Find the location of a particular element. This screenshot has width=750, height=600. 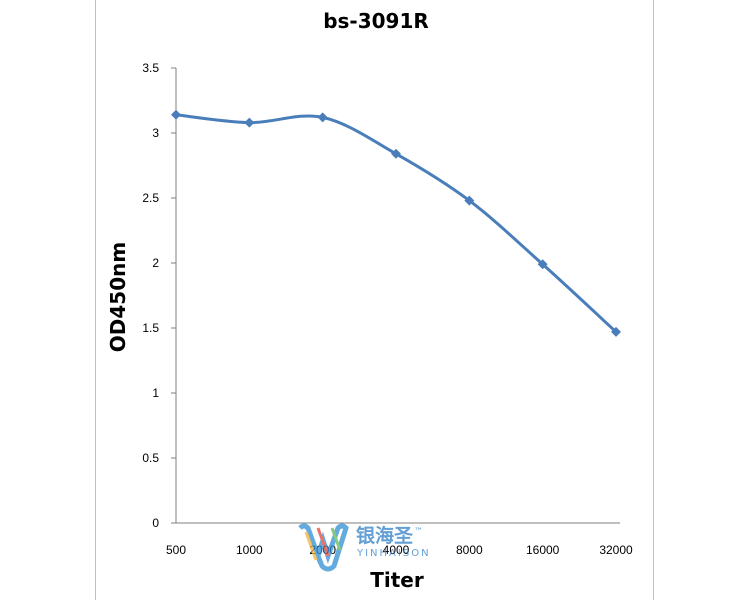

y-tick-label: 1.5 is located at coordinates (150, 328).